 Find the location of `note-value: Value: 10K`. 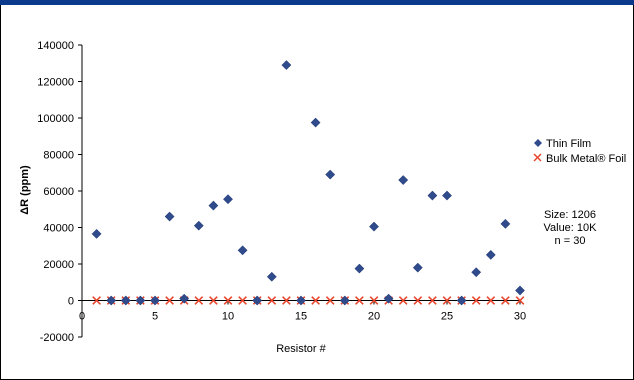

note-value: Value: 10K is located at coordinates (570, 228).